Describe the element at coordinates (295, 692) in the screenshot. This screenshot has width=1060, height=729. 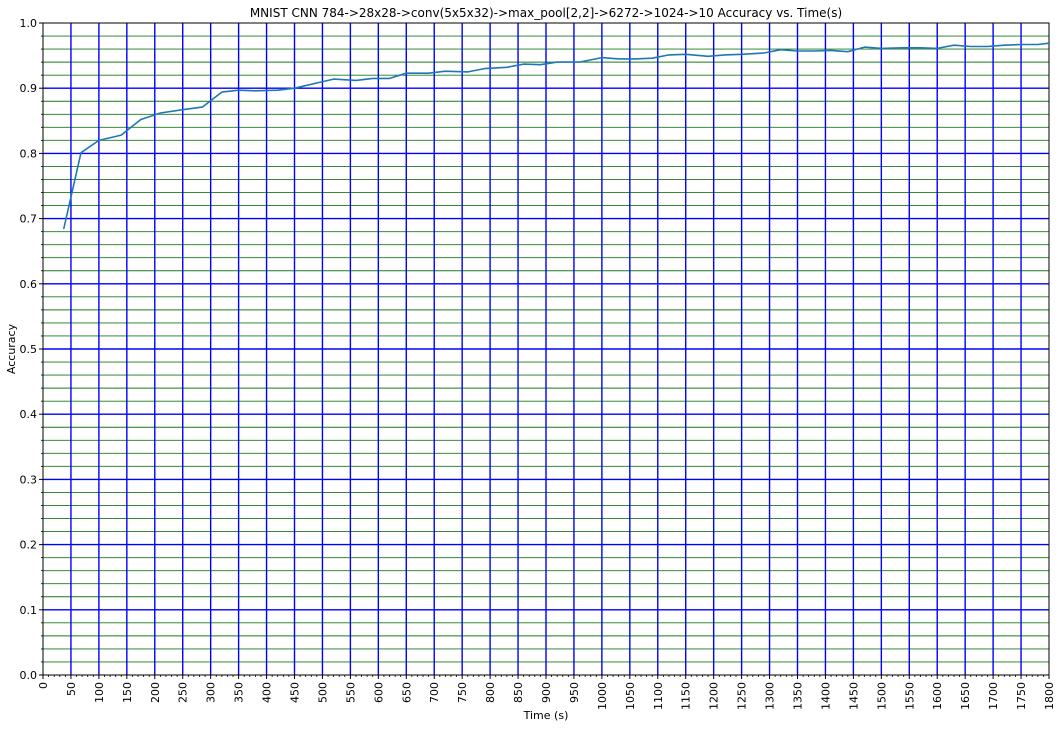
I see `x-tick-label: 450` at that location.